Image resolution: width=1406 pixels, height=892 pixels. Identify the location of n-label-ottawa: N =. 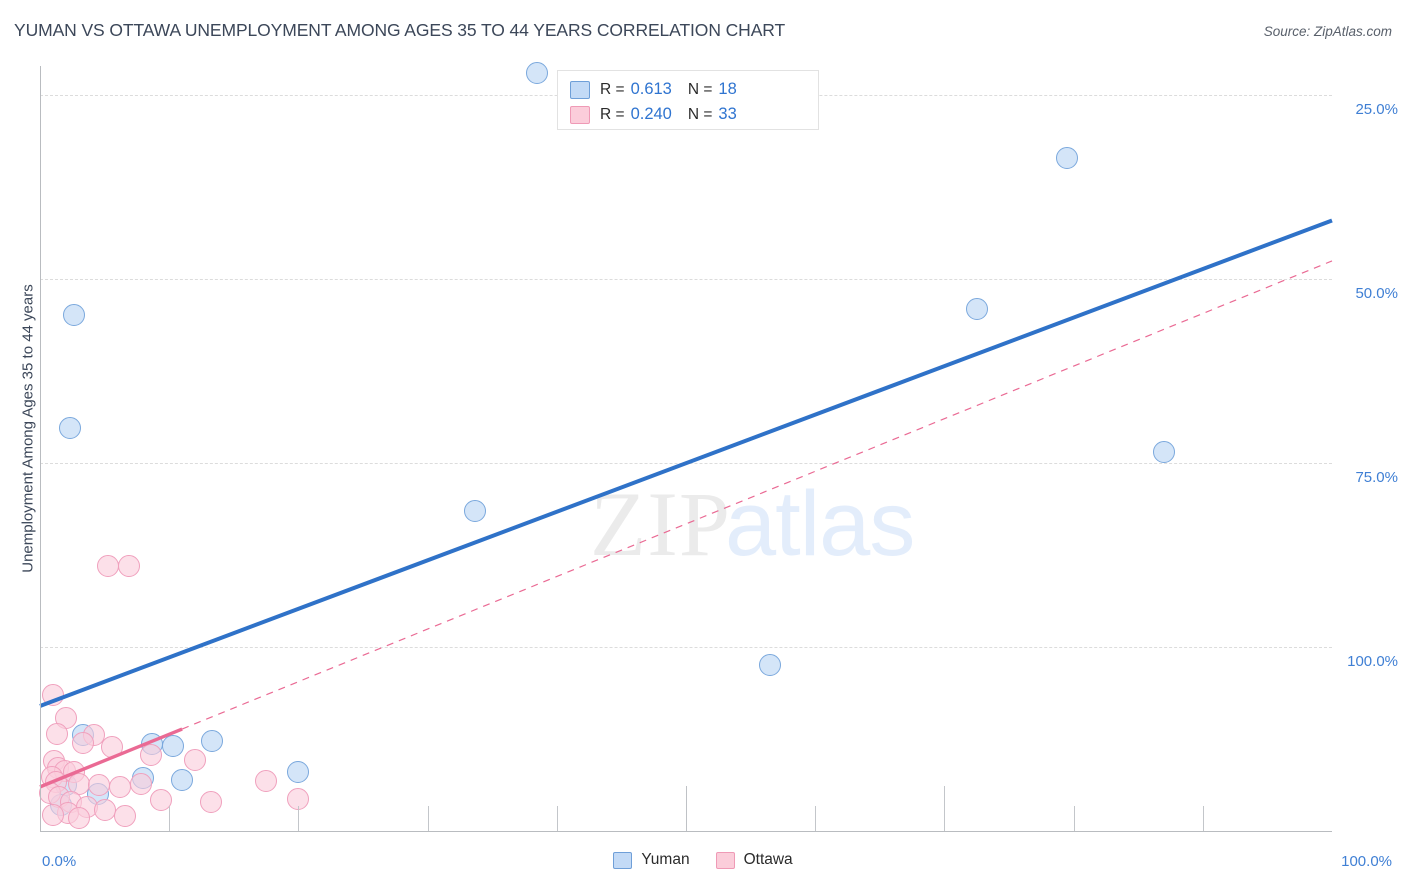
(700, 114).